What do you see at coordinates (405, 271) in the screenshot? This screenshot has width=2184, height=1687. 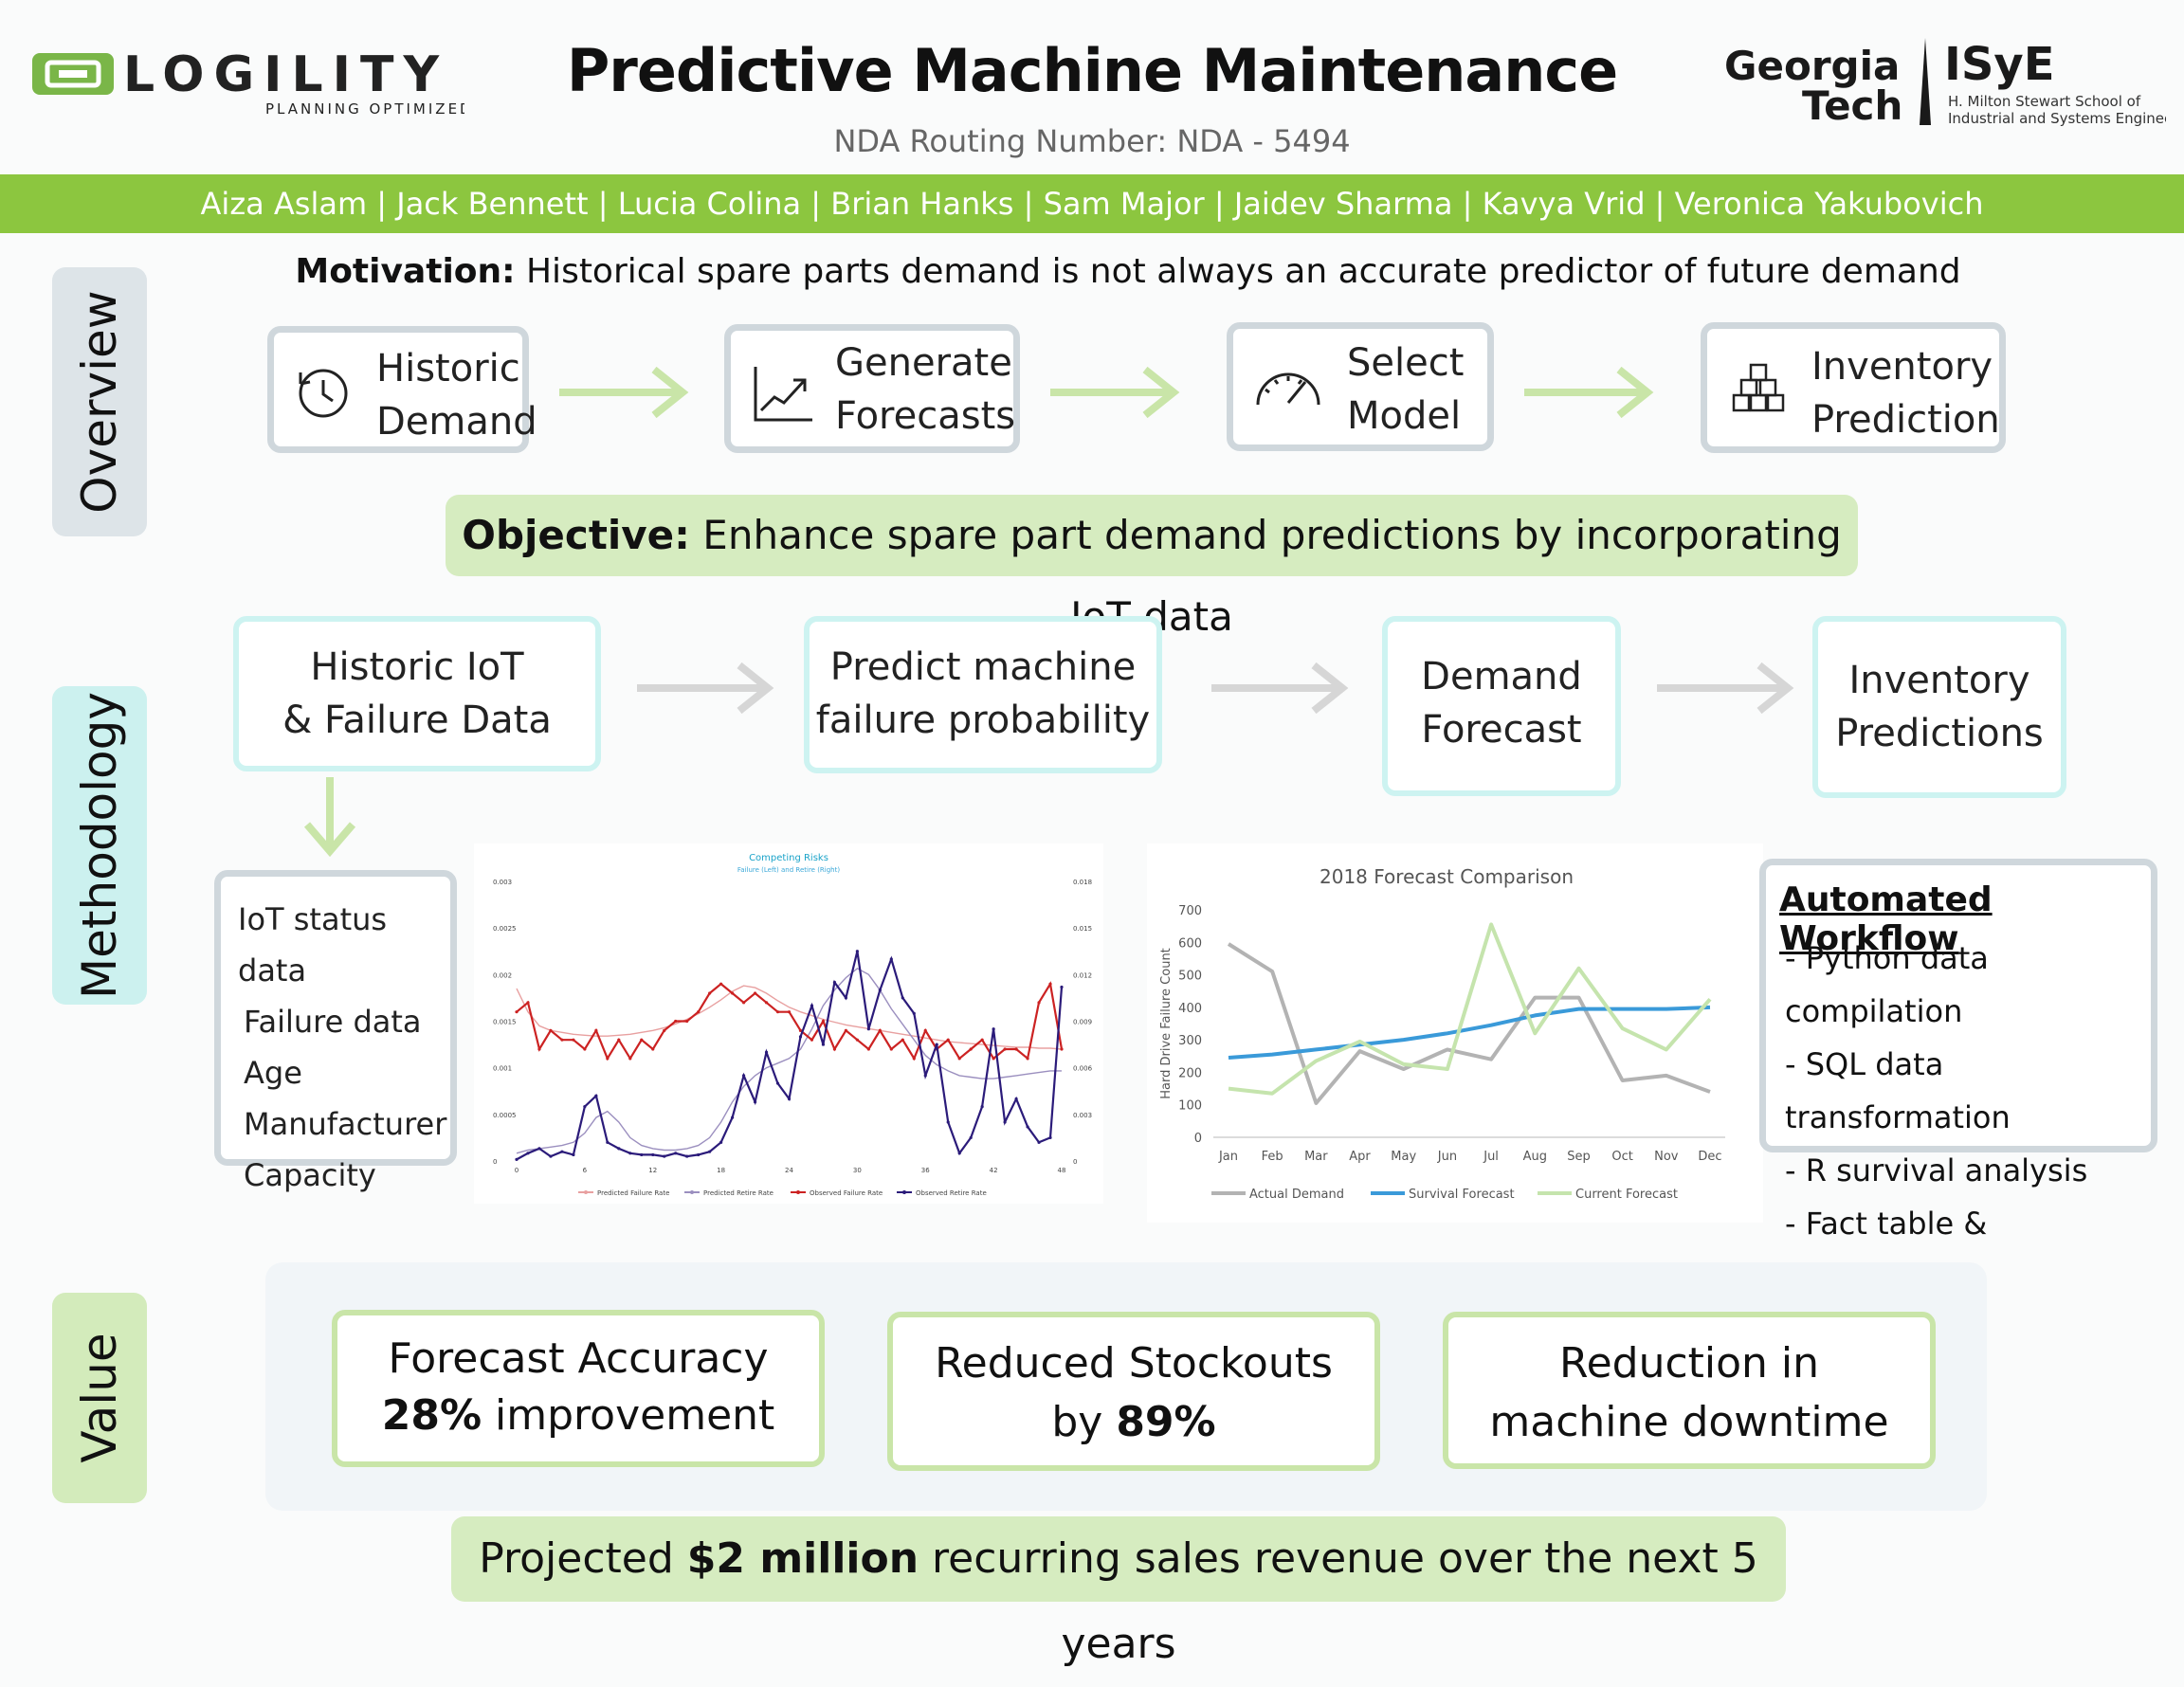 I see `motivation-label: Motivation:` at bounding box center [405, 271].